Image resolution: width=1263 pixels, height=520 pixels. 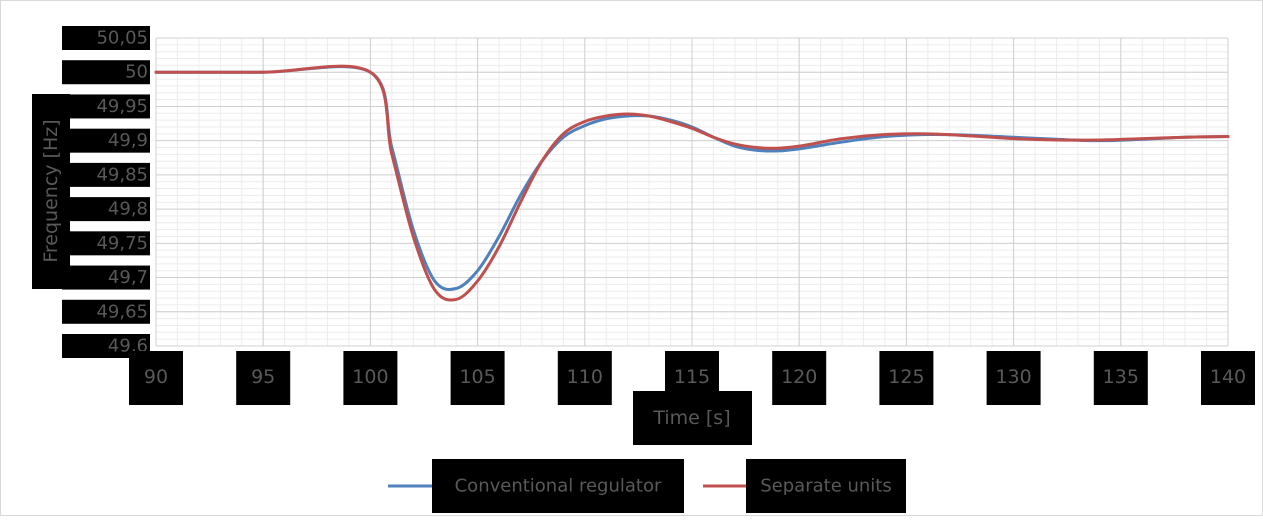 I want to click on y-axis-label: Frequency [Hz], so click(x=51, y=190).